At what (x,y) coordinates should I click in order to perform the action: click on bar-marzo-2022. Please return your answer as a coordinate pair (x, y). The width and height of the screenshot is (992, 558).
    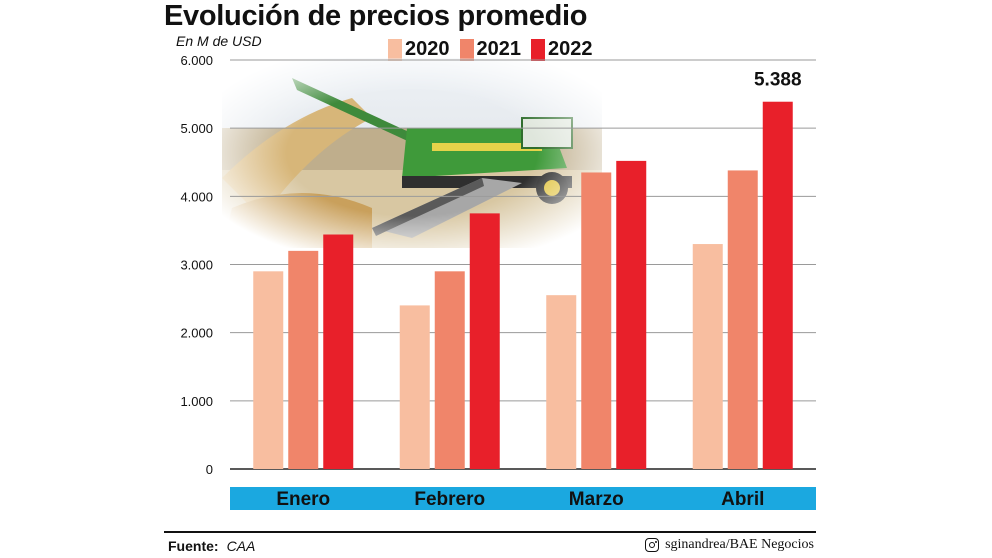
    Looking at the image, I should click on (631, 315).